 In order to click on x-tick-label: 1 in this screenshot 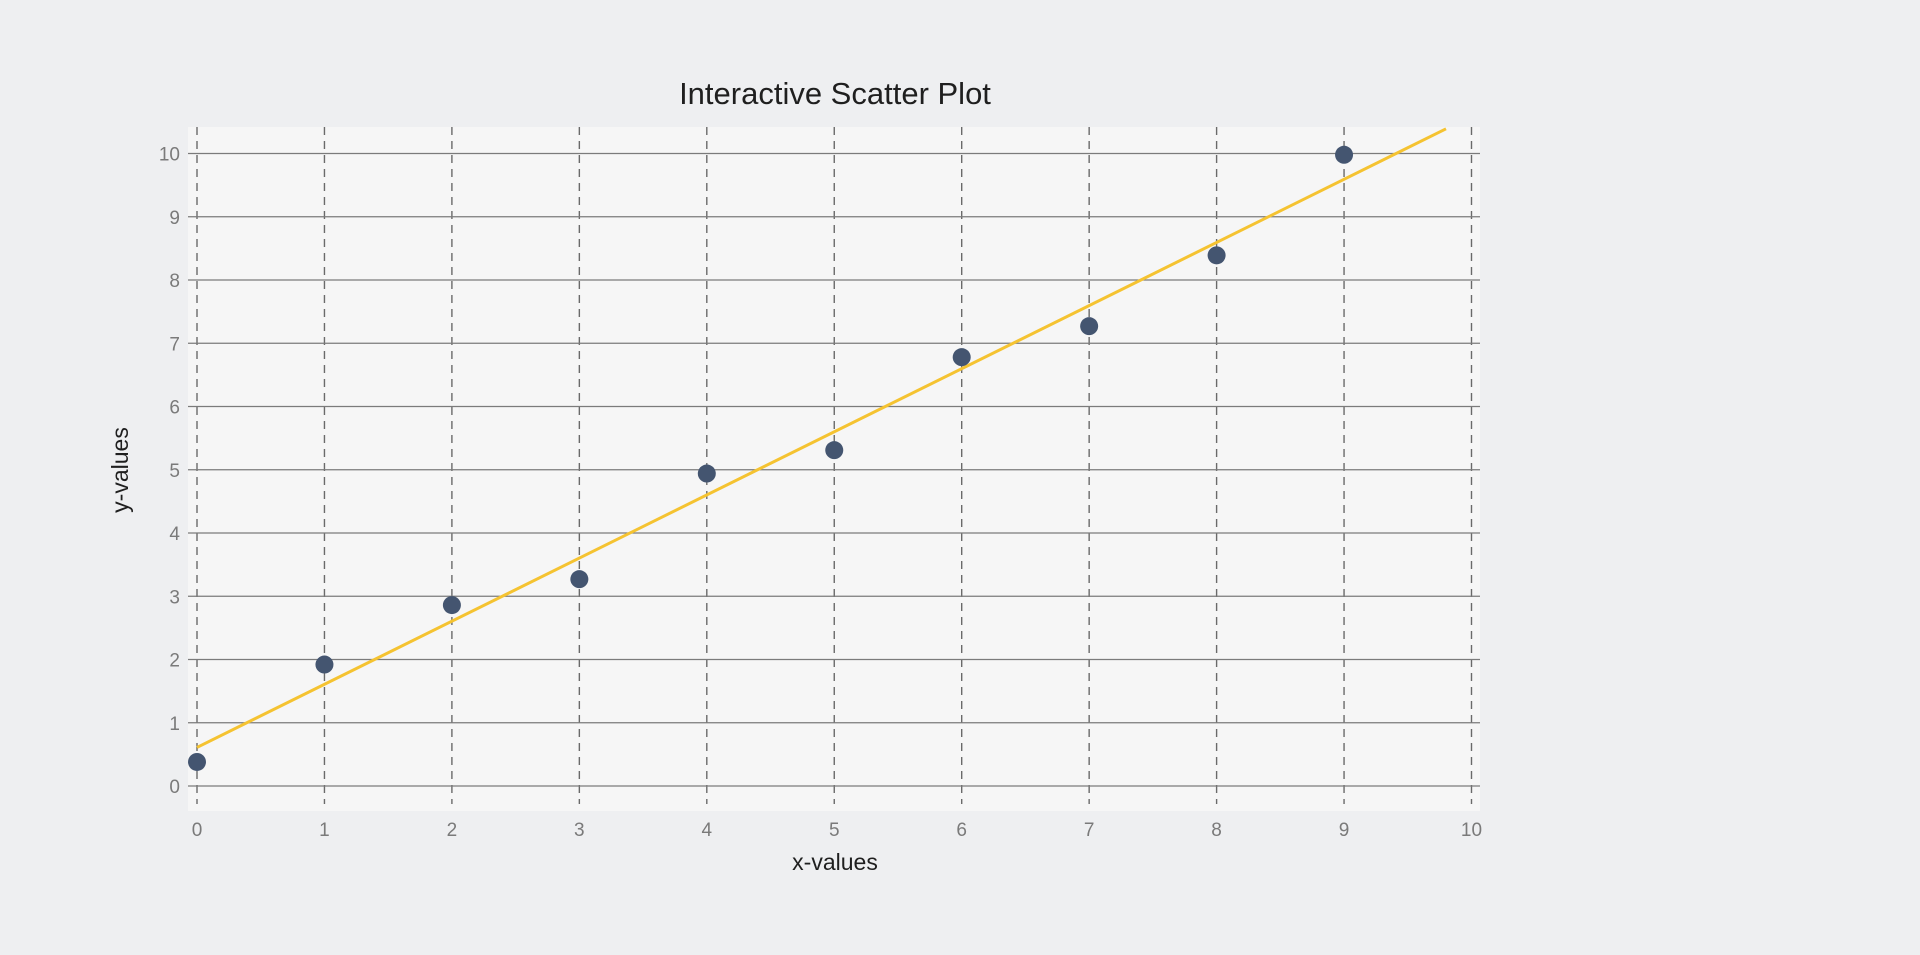, I will do `click(324, 830)`.